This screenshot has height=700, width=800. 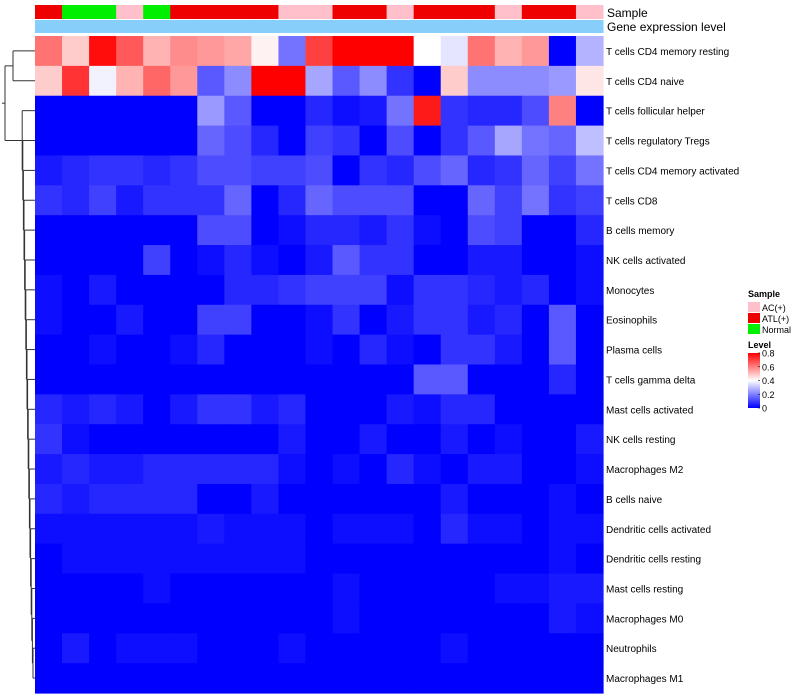 I want to click on row-label: Neutrophils, so click(x=631, y=649).